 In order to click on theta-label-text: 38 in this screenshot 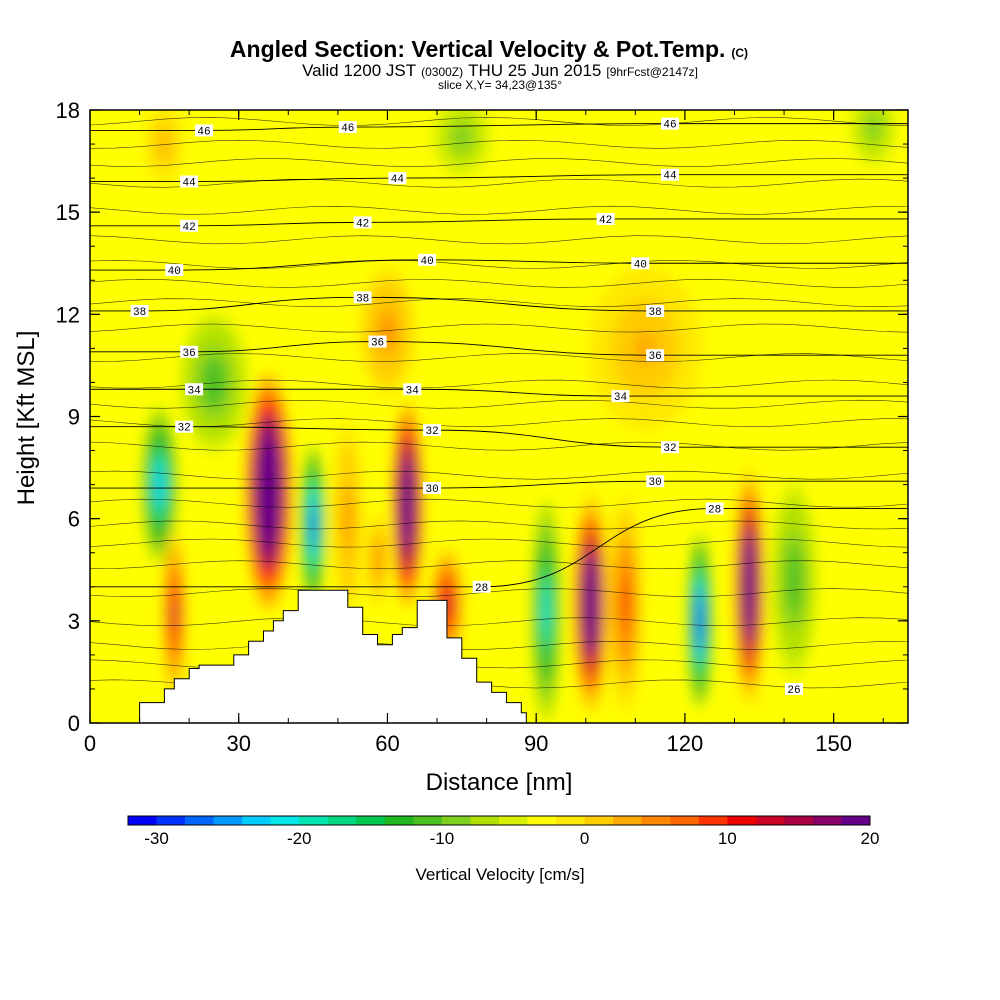, I will do `click(139, 313)`.